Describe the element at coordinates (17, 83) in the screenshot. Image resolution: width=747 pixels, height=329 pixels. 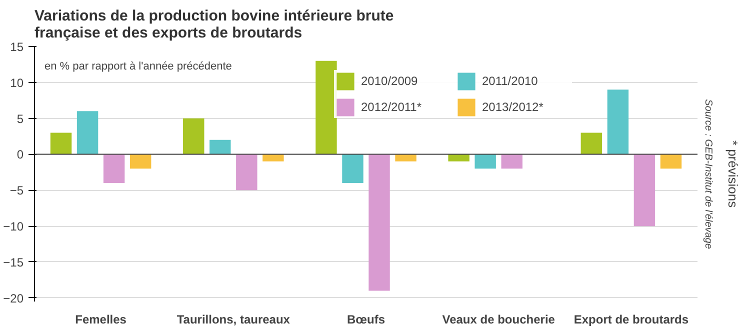
I see `y-tick-label: 10` at that location.